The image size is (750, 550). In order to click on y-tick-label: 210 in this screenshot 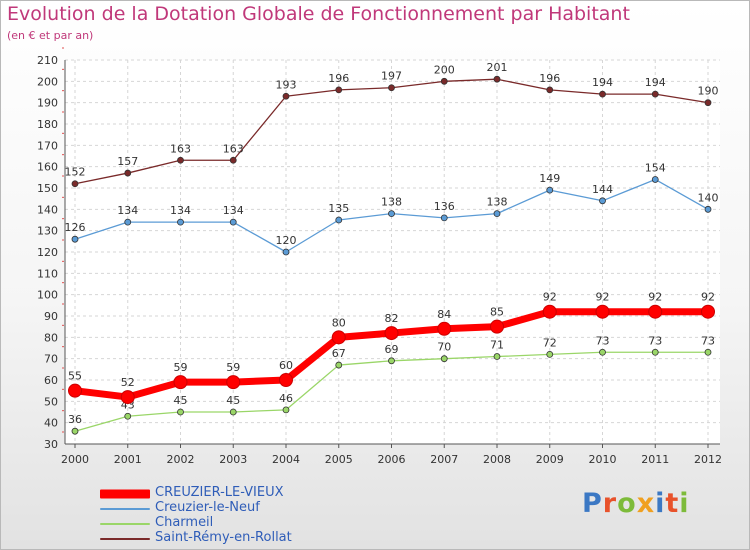, I will do `click(47, 60)`.